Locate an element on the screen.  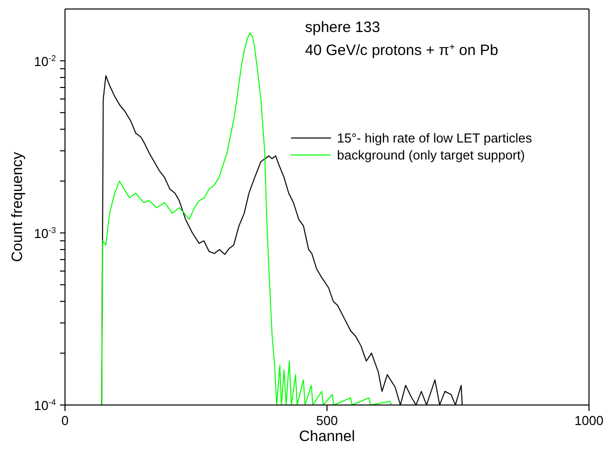
y-tick-label: 10$^{-2}$ is located at coordinates (45, 60).